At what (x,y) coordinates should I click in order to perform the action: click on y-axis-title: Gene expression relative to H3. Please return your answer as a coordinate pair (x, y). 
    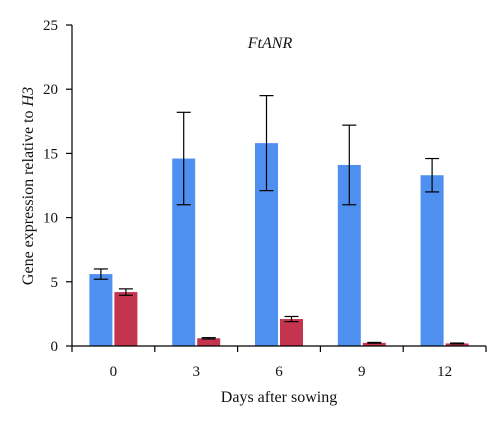
    Looking at the image, I should click on (28, 186).